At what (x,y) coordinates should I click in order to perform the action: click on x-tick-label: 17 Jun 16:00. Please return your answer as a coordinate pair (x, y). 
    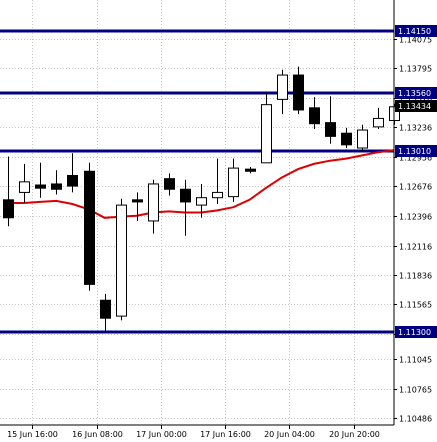
    Looking at the image, I should click on (225, 434).